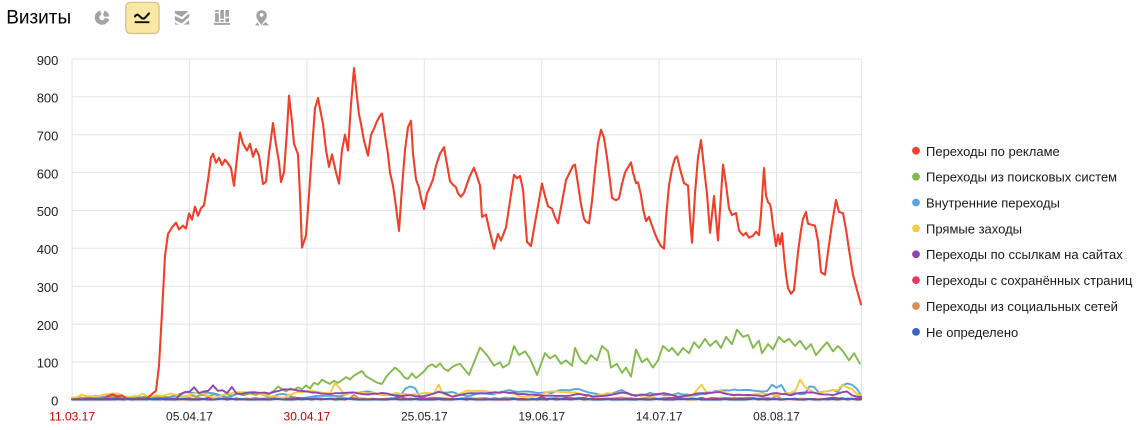  I want to click on svg-text: 05.04.17, so click(189, 416).